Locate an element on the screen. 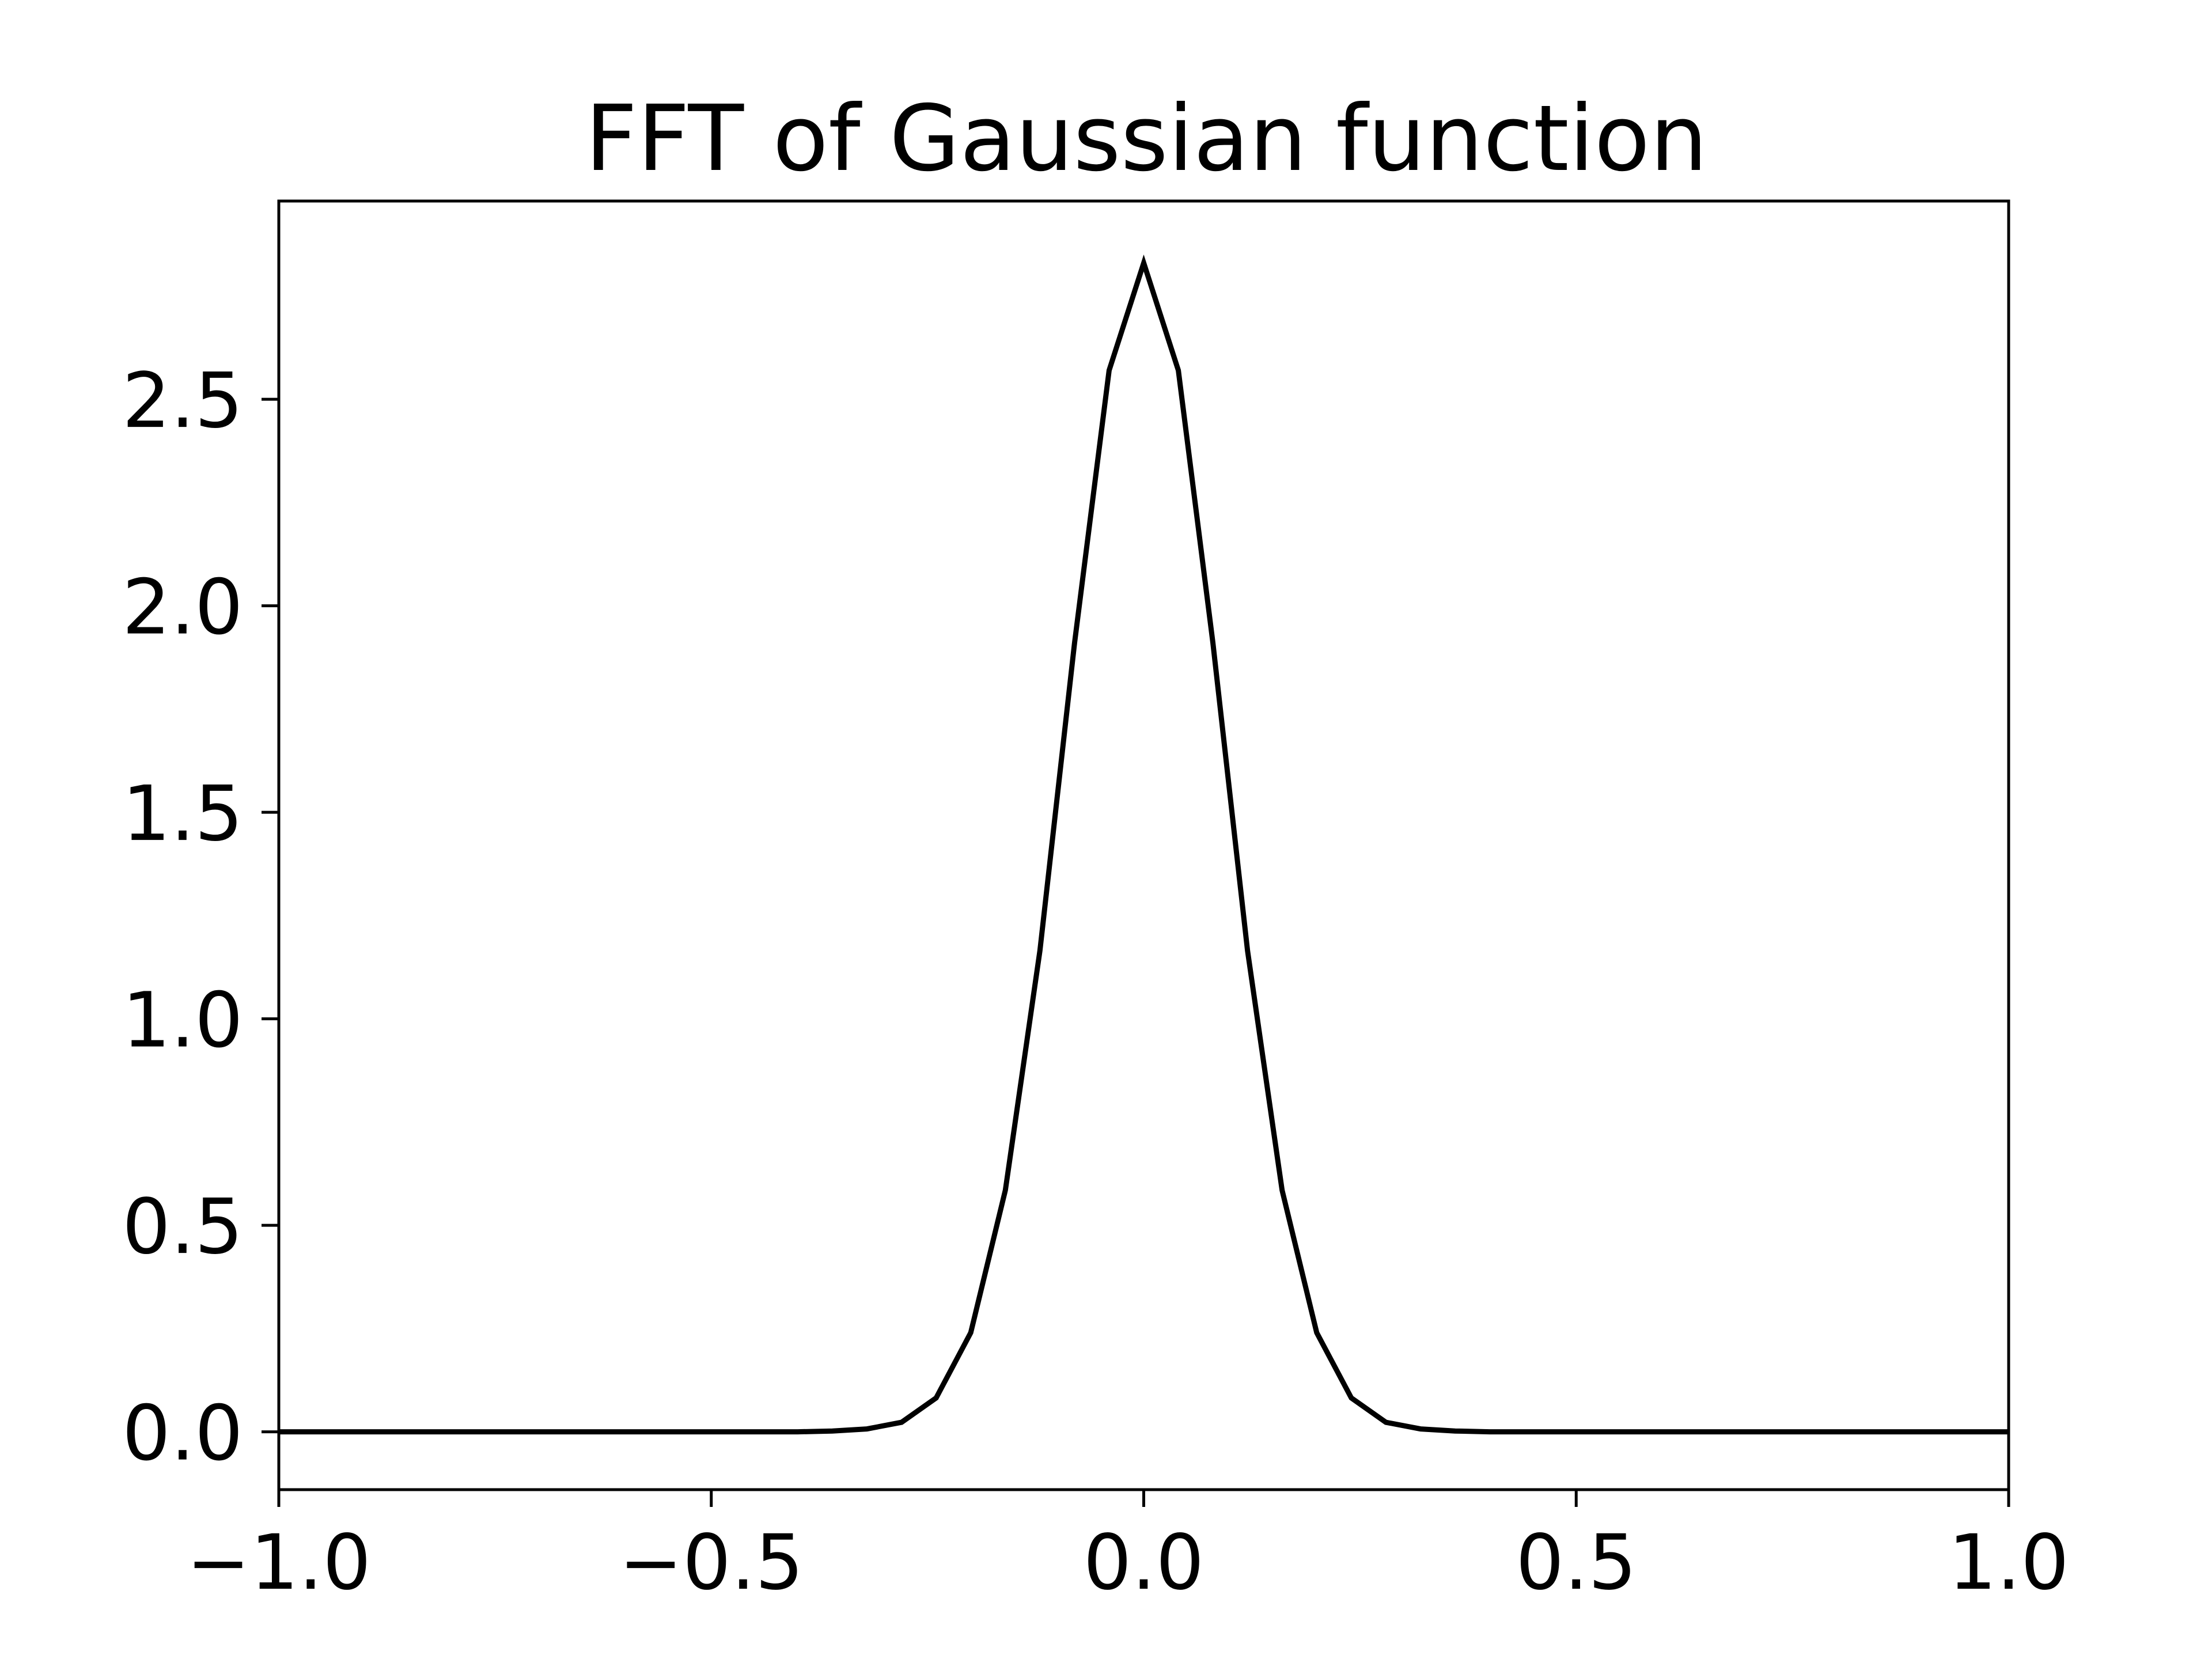 This screenshot has width=2212, height=1659. chart-title: FFT of Gaussian function is located at coordinates (1146, 139).